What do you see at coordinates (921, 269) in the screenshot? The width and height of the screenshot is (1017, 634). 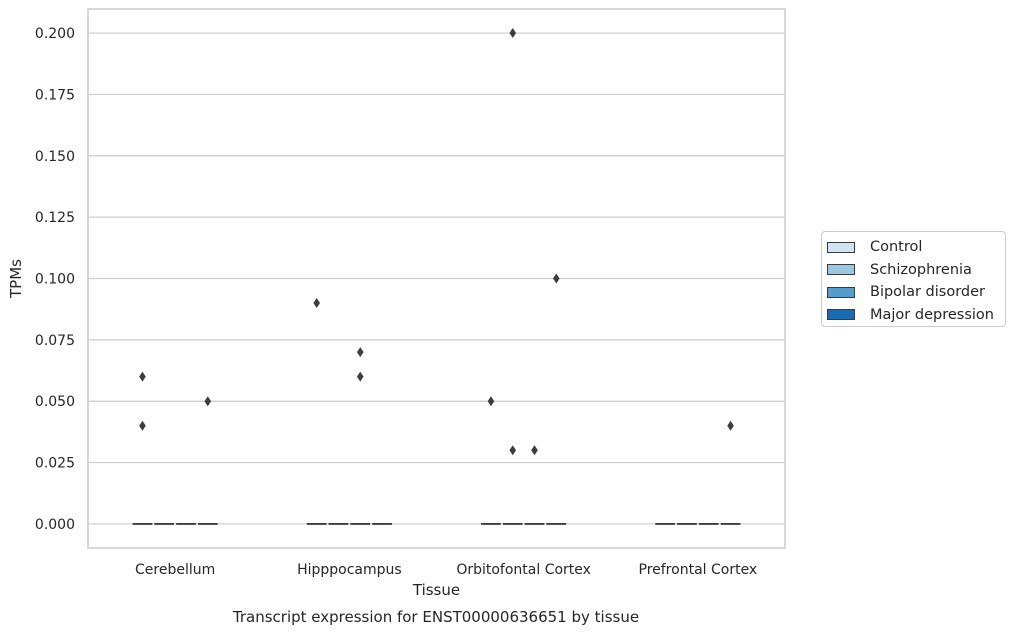 I see `legend-label: Schizophrenia` at bounding box center [921, 269].